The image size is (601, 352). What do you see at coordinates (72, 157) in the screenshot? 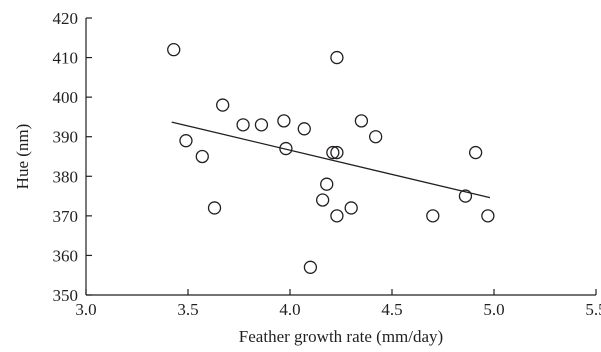
I see `y-ticks: 350 360 370 380 390 400 410 420` at bounding box center [72, 157].